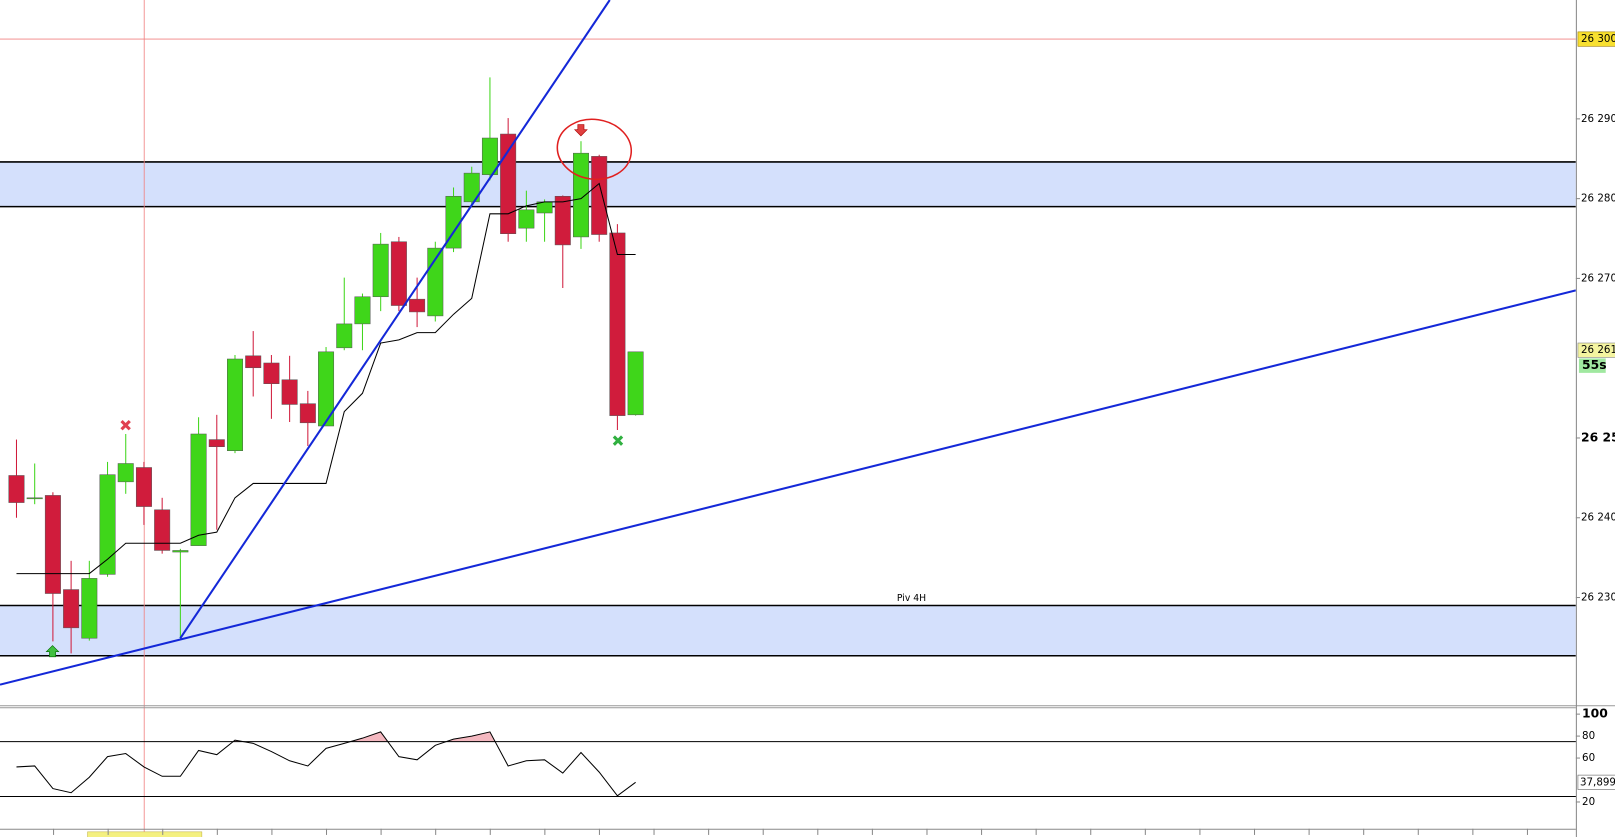 Image resolution: width=1615 pixels, height=837 pixels. I want to click on annotation: Piv 4H, so click(911, 598).